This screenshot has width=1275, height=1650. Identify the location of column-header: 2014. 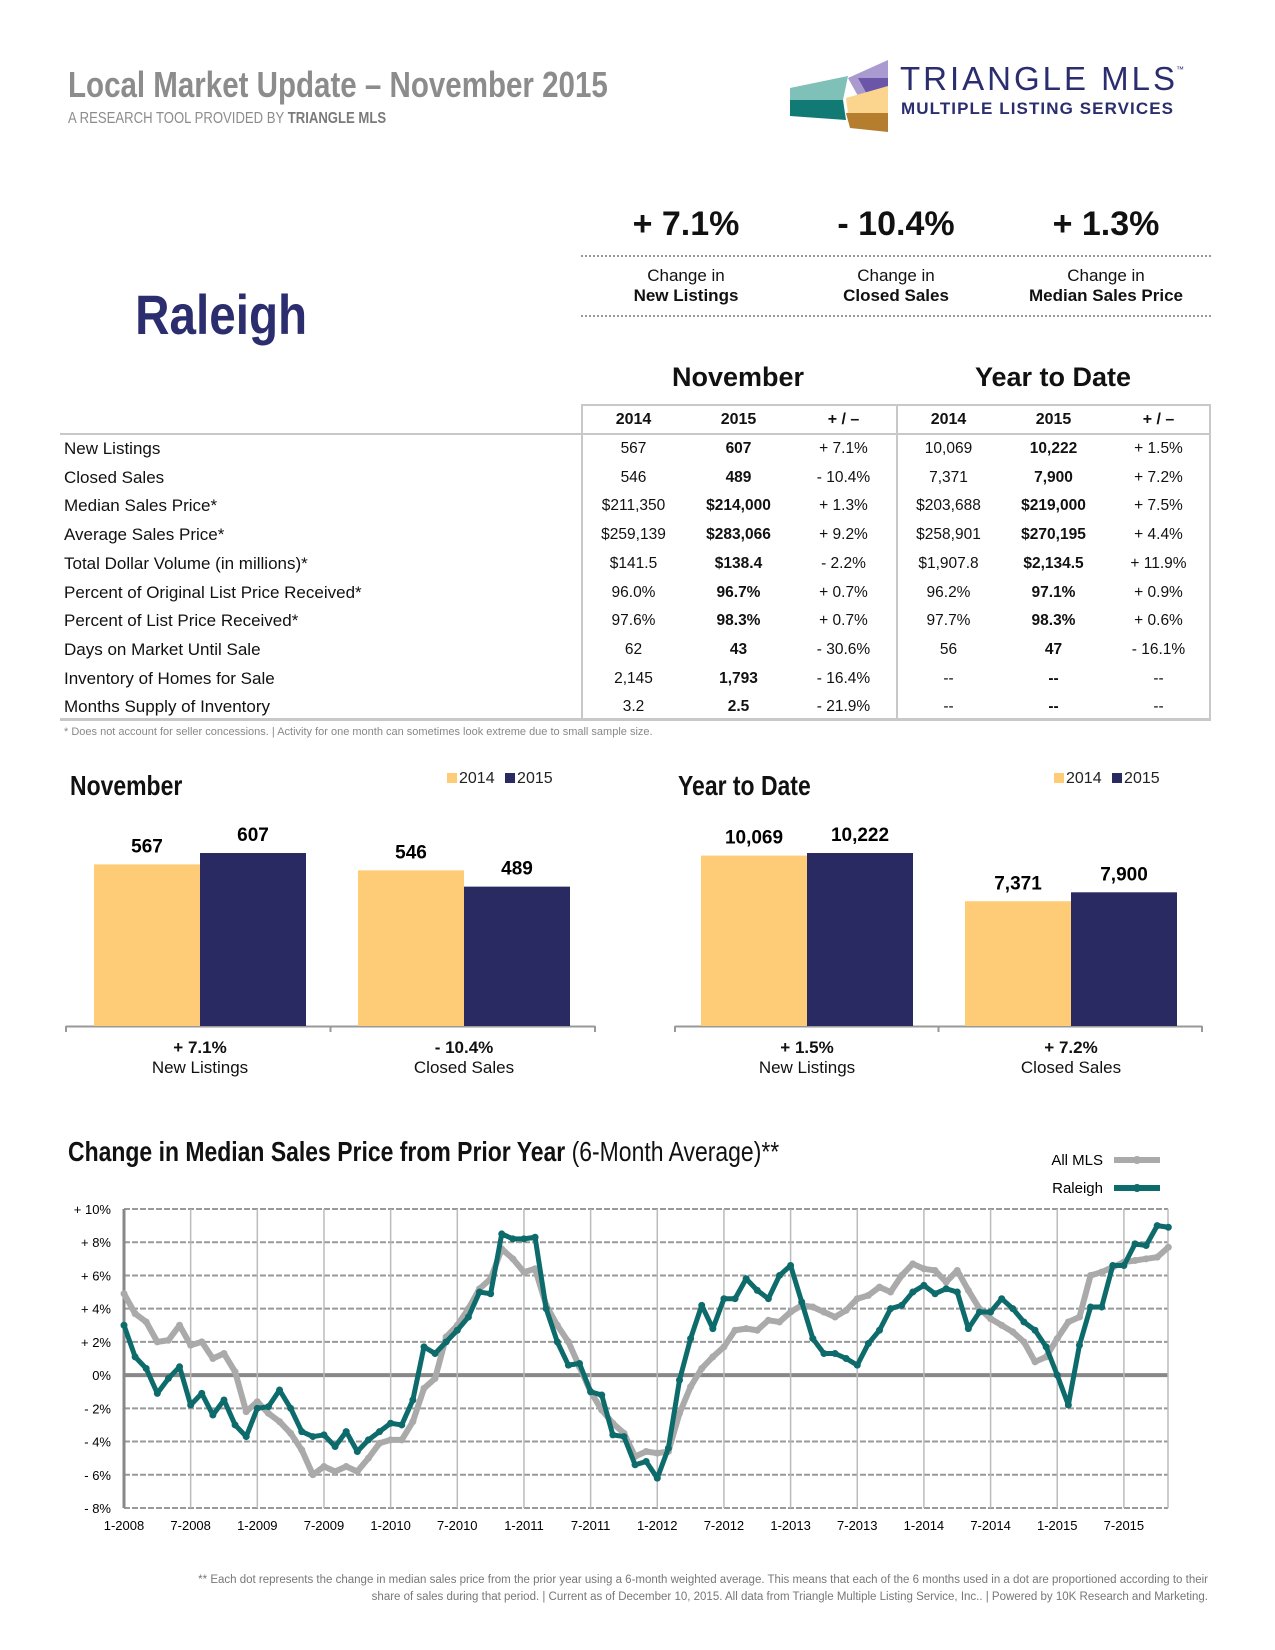
(633, 419).